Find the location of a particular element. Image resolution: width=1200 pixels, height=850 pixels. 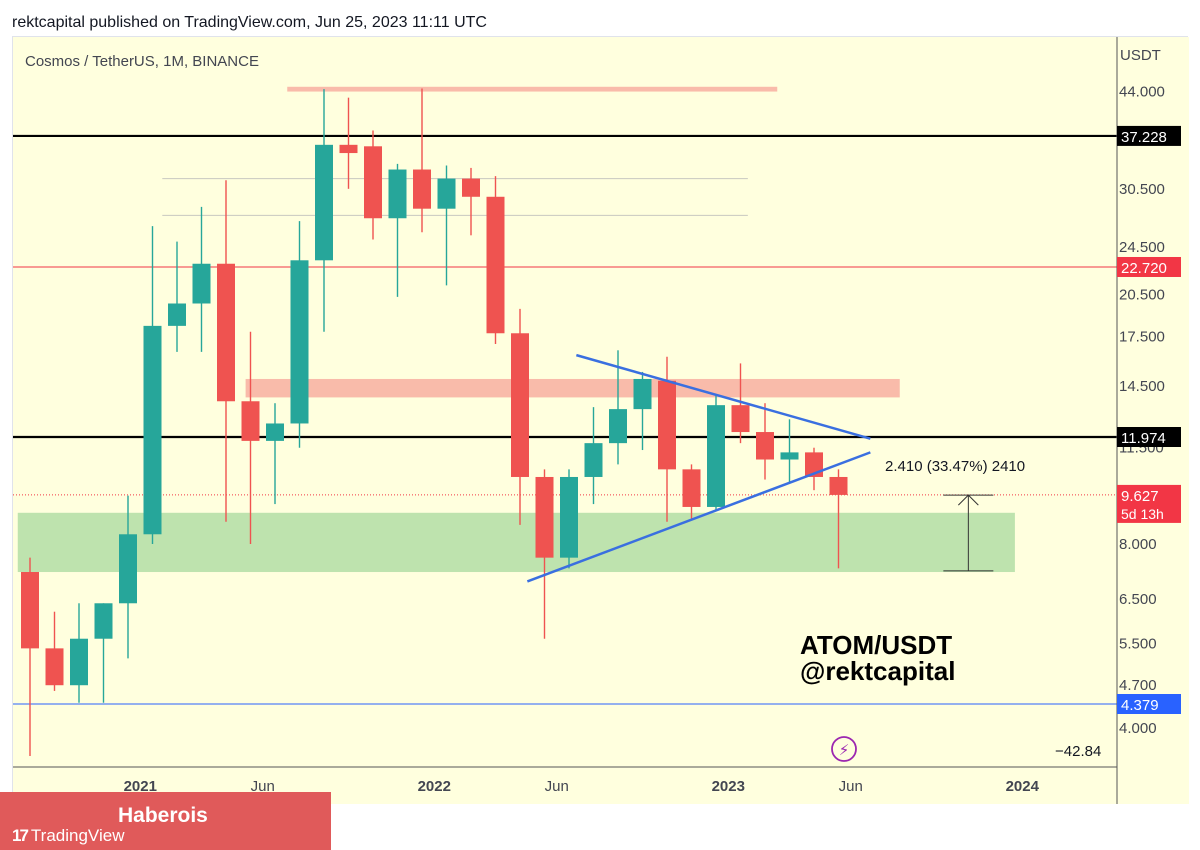

watermark-author: @rektcapital is located at coordinates (877, 671).